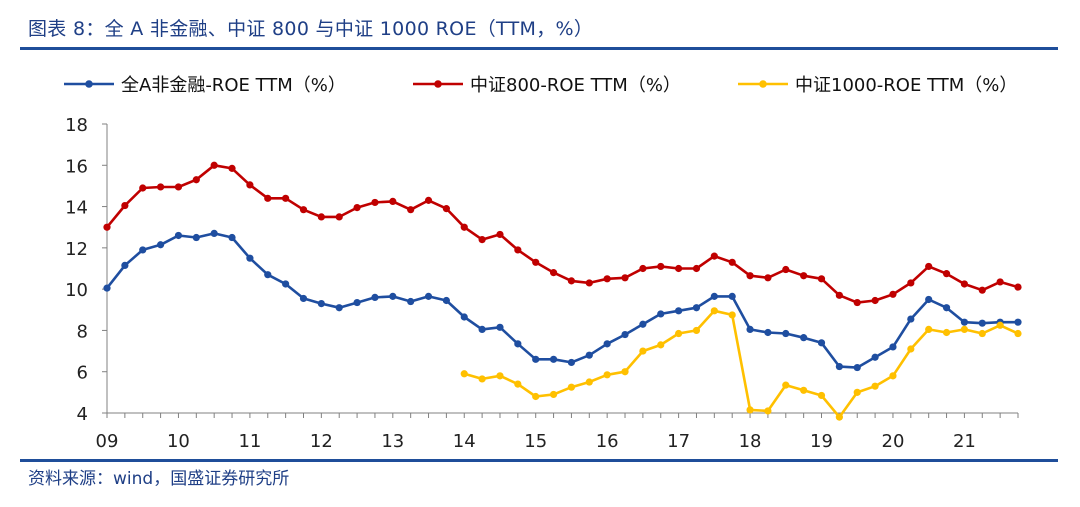 This screenshot has width=1080, height=507. Describe the element at coordinates (76, 125) in the screenshot. I see `y-tick-label: 18` at that location.